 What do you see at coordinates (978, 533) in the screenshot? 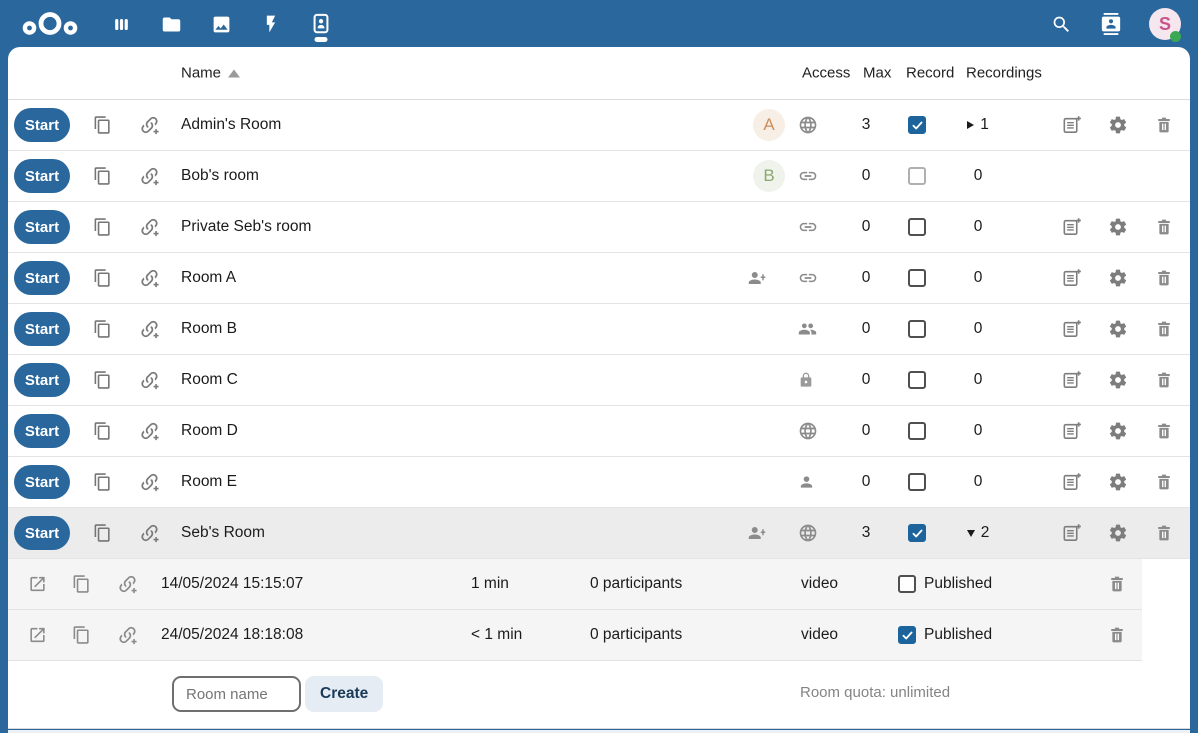
I see `recordings-toggle: 2` at bounding box center [978, 533].